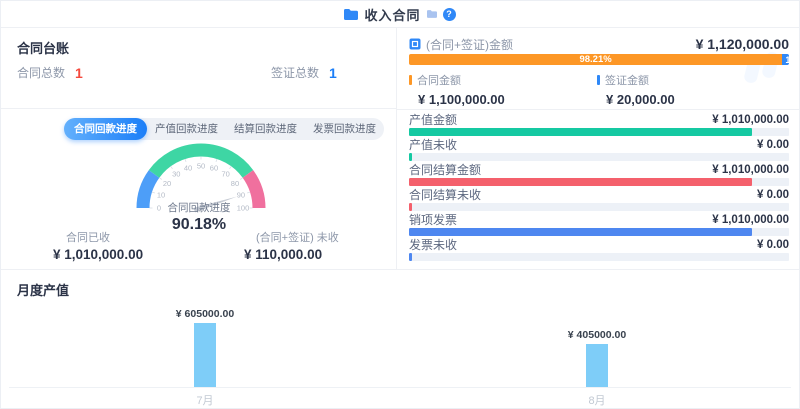 Image resolution: width=800 pixels, height=409 pixels. What do you see at coordinates (43, 290) in the screenshot?
I see `monthly-title: 月度产值` at bounding box center [43, 290].